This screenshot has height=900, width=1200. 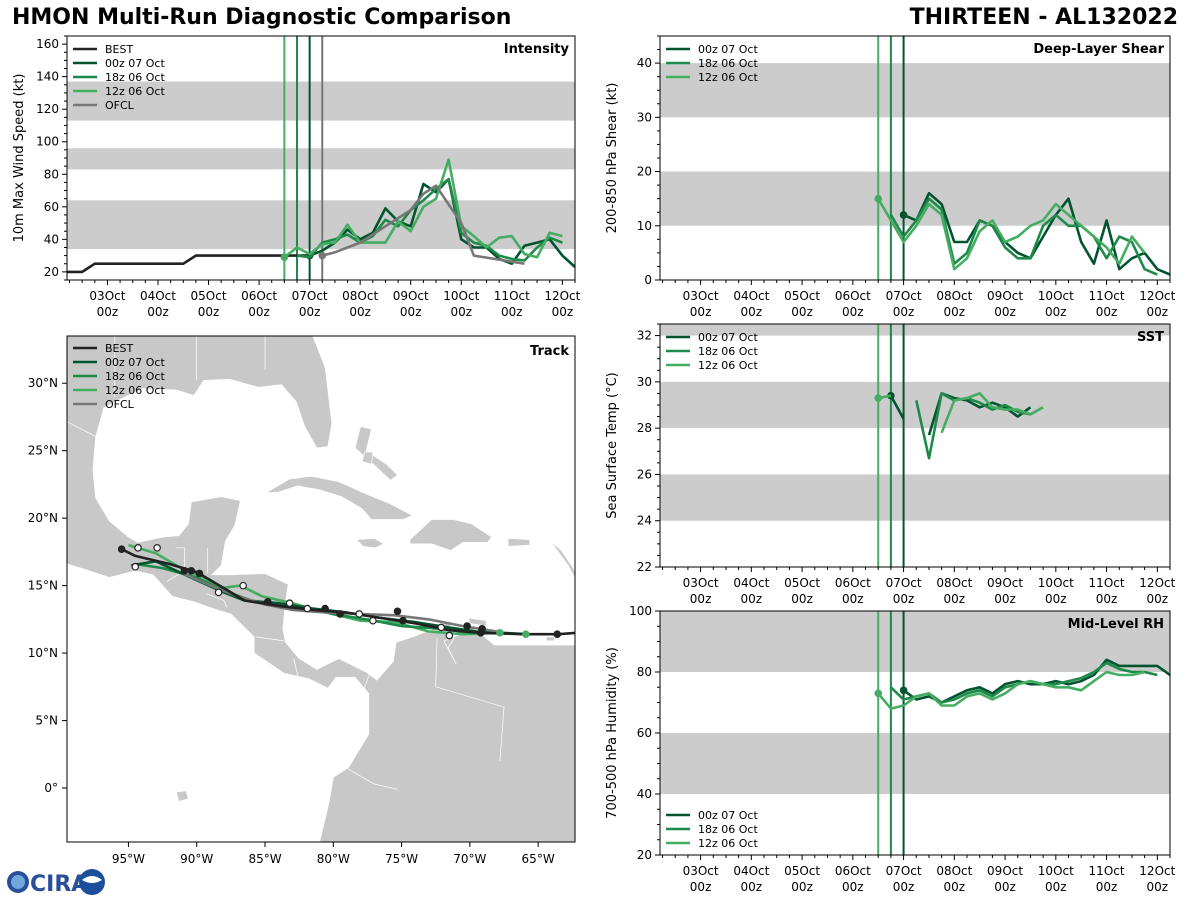 What do you see at coordinates (562, 559) in the screenshot?
I see `lesser-antilles` at bounding box center [562, 559].